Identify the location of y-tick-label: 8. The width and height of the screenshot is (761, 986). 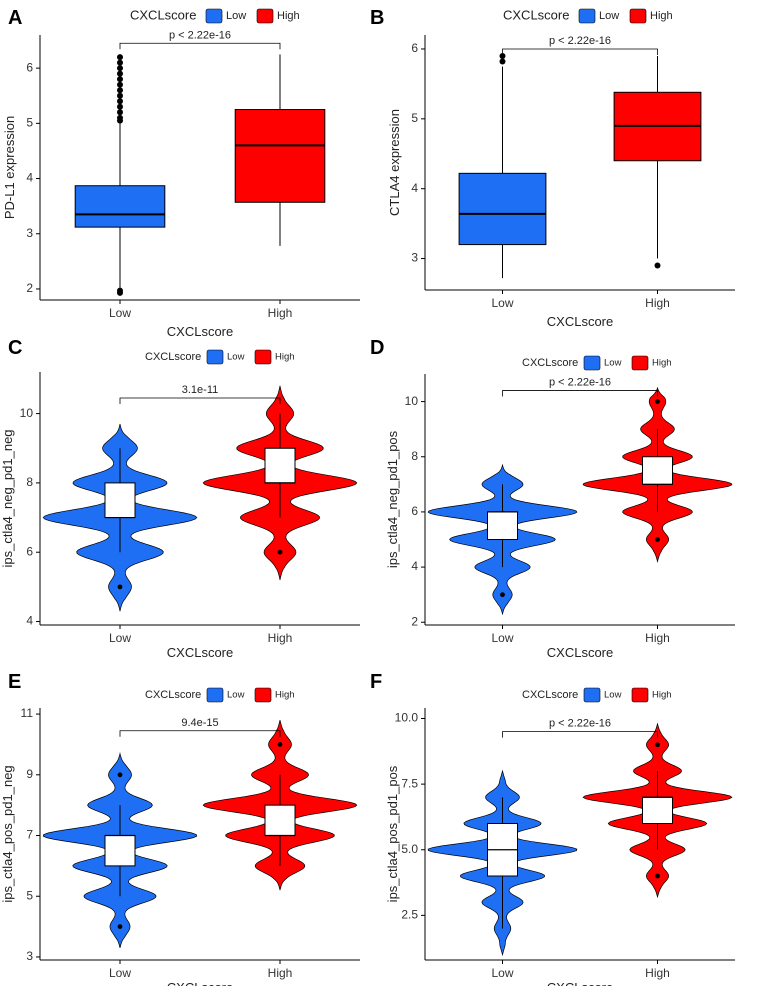
(414, 456).